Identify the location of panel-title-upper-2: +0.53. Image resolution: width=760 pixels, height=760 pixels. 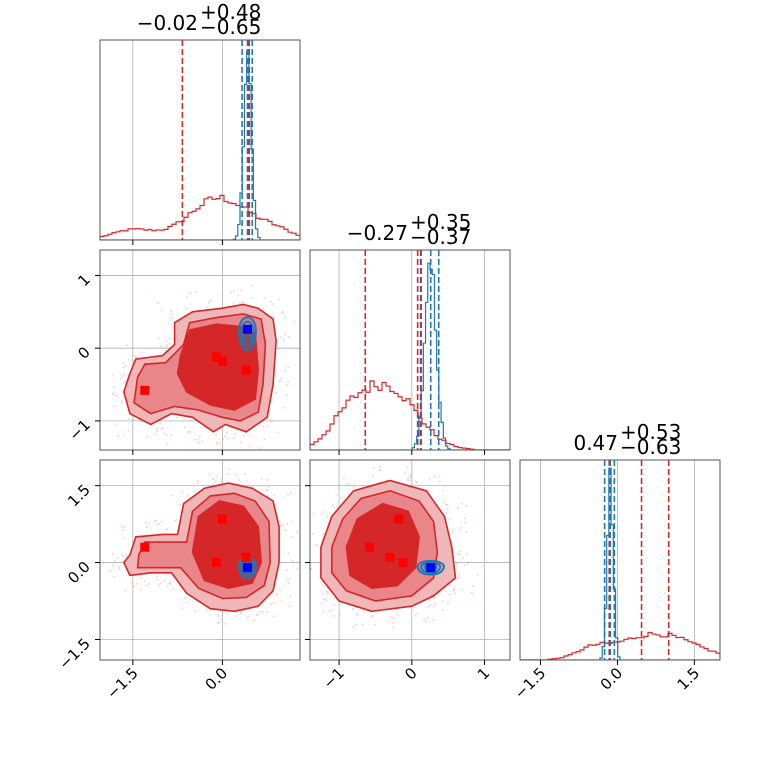
(650, 432).